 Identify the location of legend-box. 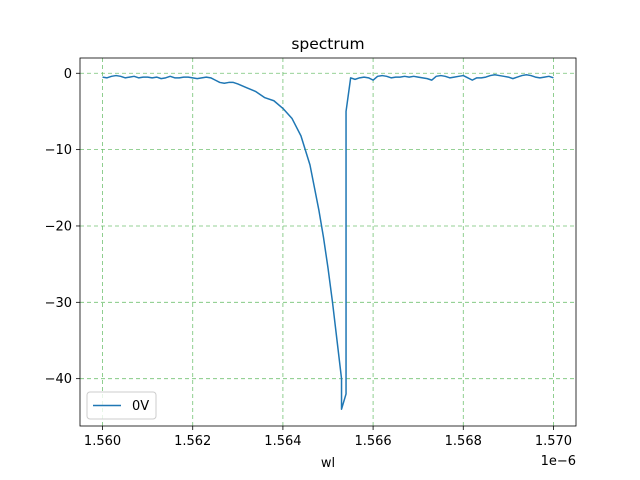
(121, 405).